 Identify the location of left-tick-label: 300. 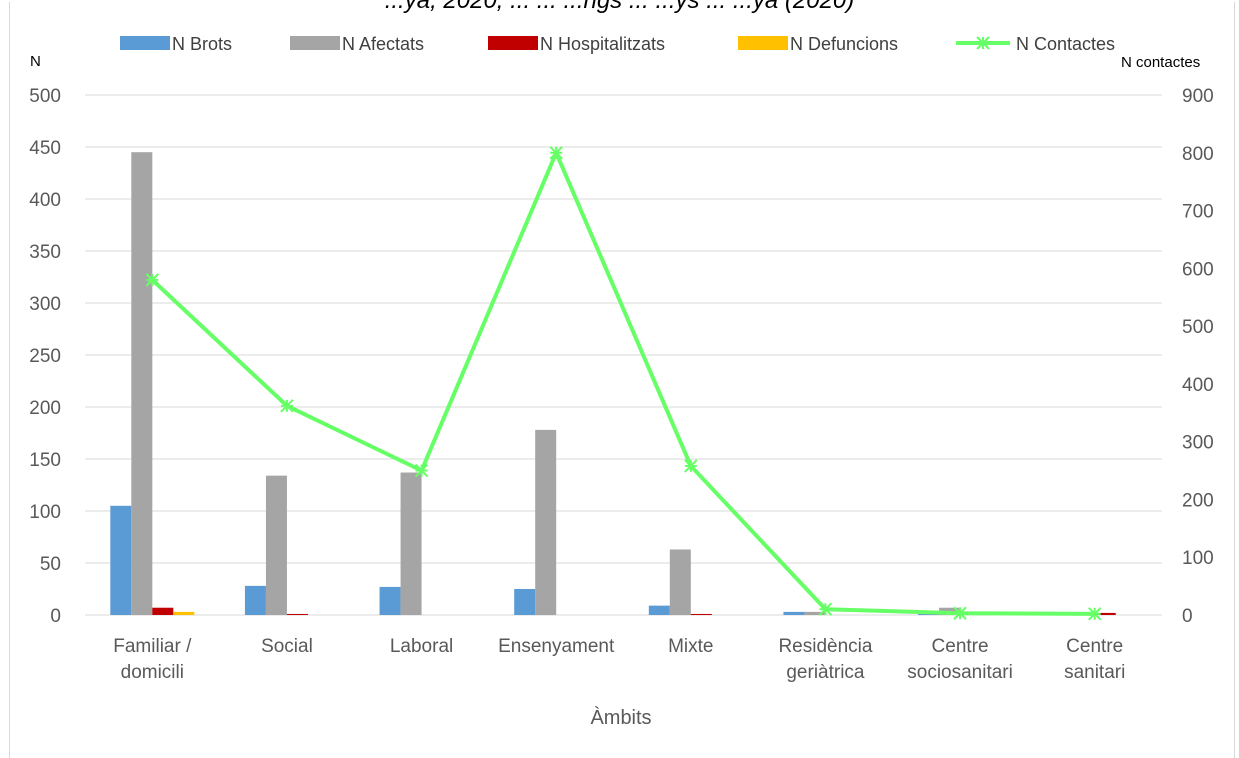
(45, 304).